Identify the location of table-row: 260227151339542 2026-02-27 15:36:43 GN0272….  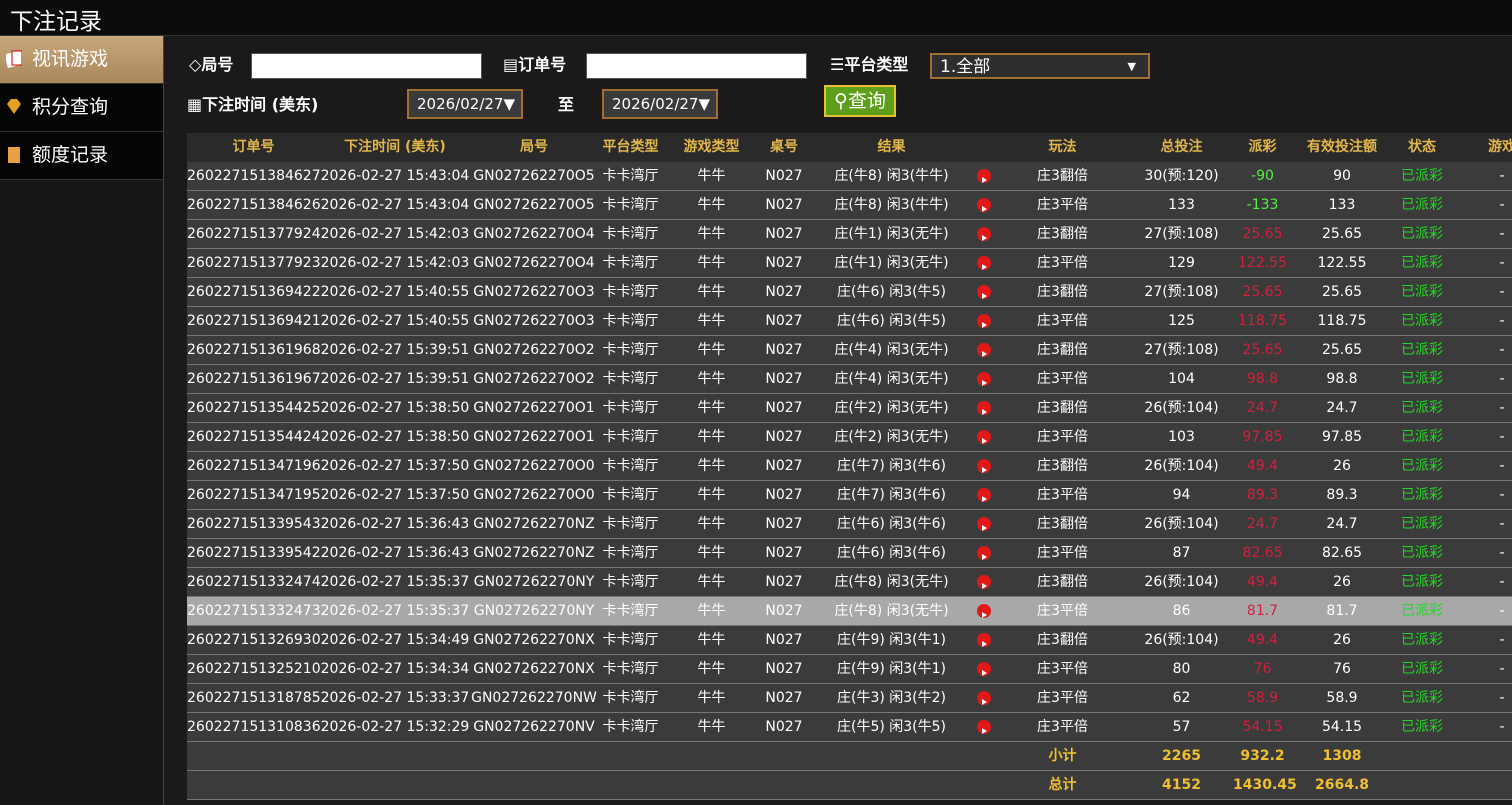
(849, 553).